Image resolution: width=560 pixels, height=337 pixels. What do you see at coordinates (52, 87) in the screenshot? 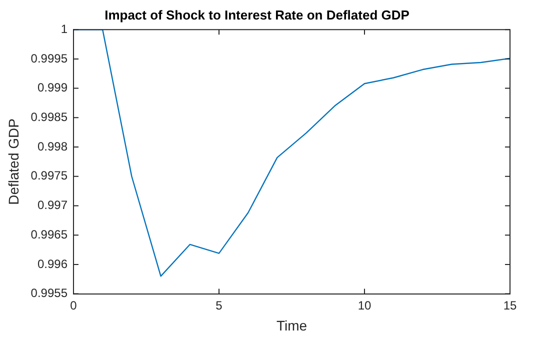
I see `y-tick-label: 0.999` at bounding box center [52, 87].